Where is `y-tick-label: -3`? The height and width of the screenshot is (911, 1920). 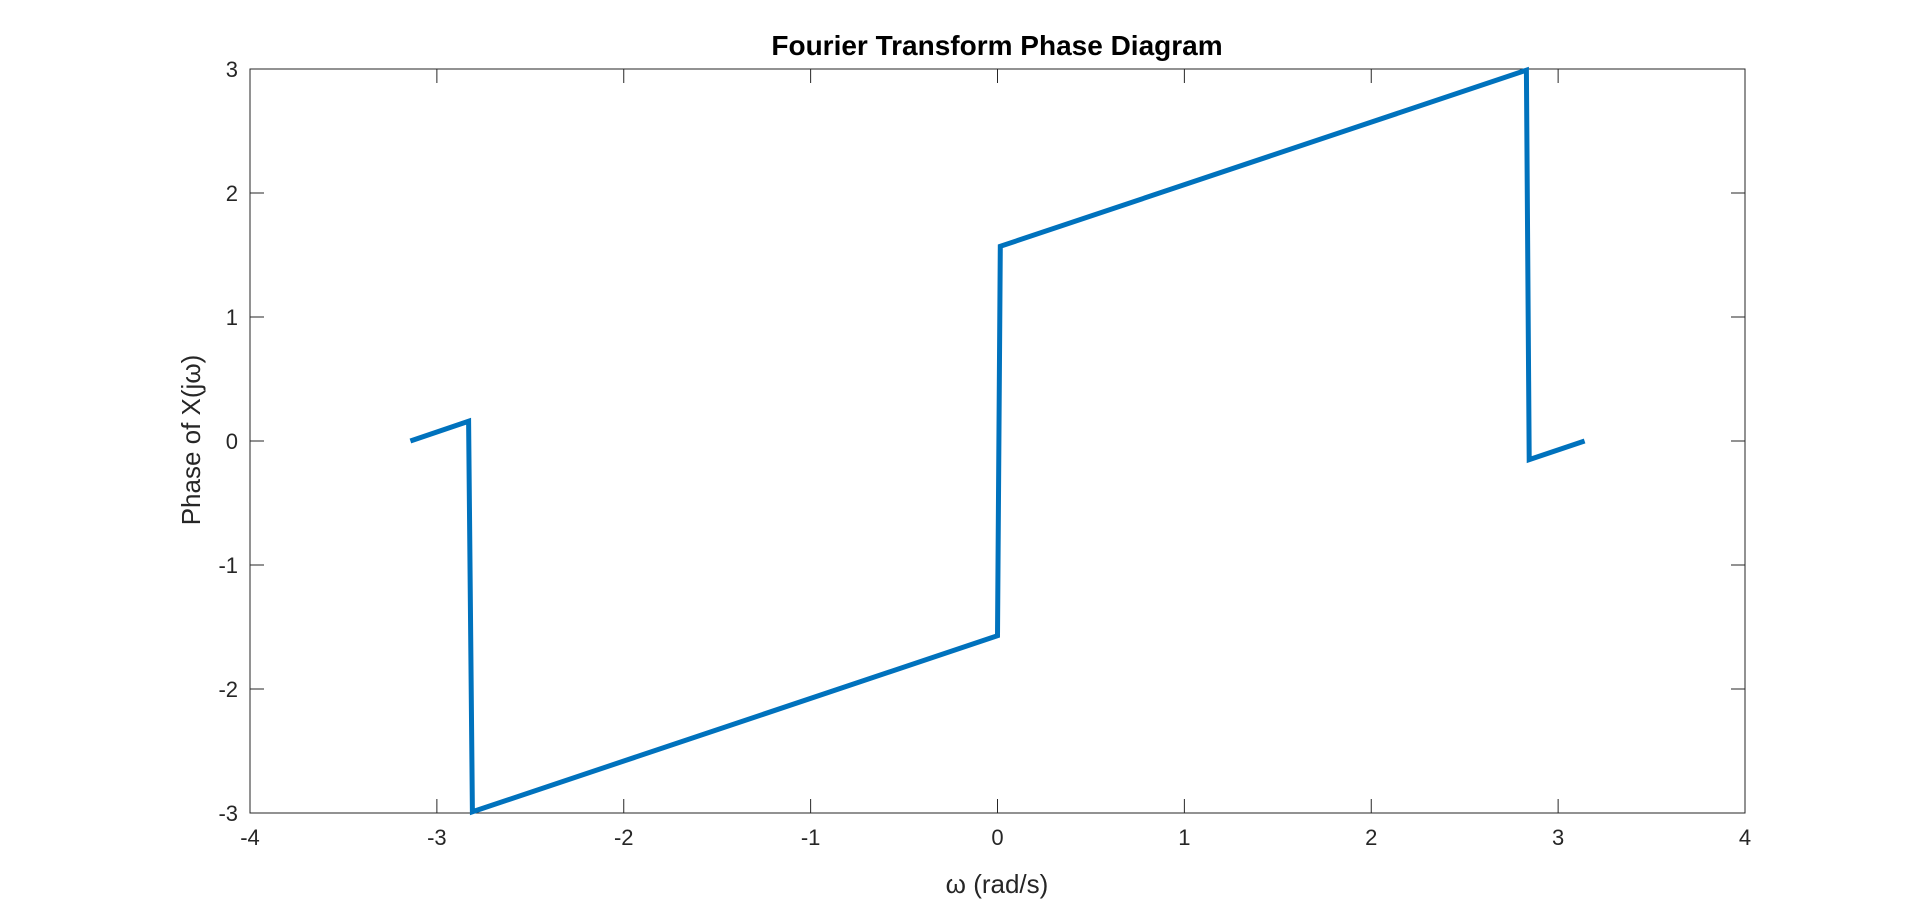 y-tick-label: -3 is located at coordinates (228, 813).